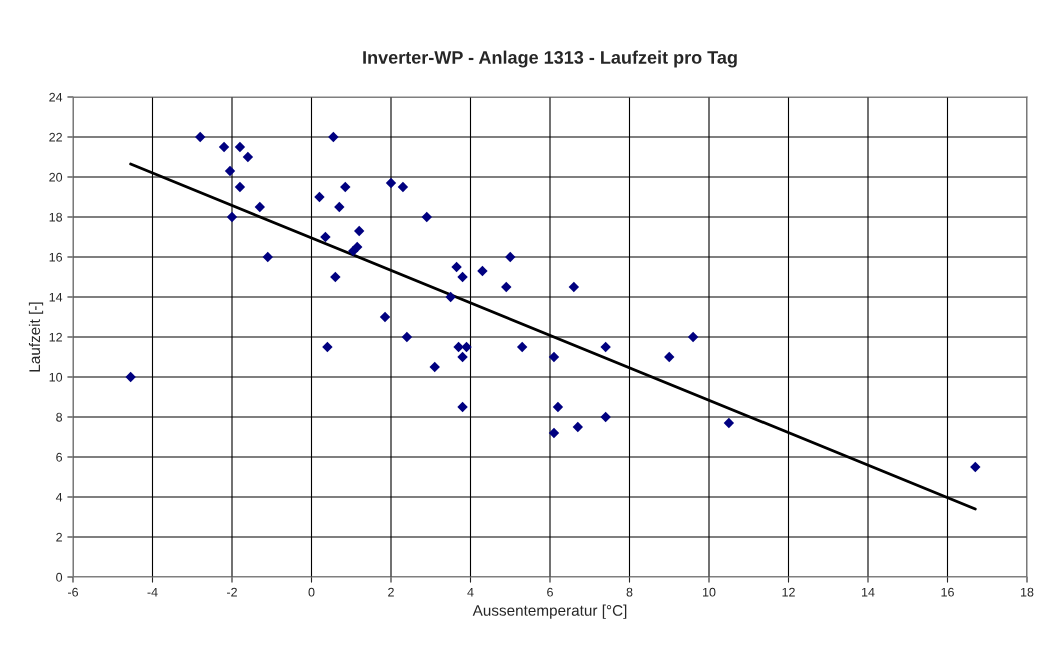 The width and height of the screenshot is (1051, 649). I want to click on x-tick-label: -4, so click(152, 592).